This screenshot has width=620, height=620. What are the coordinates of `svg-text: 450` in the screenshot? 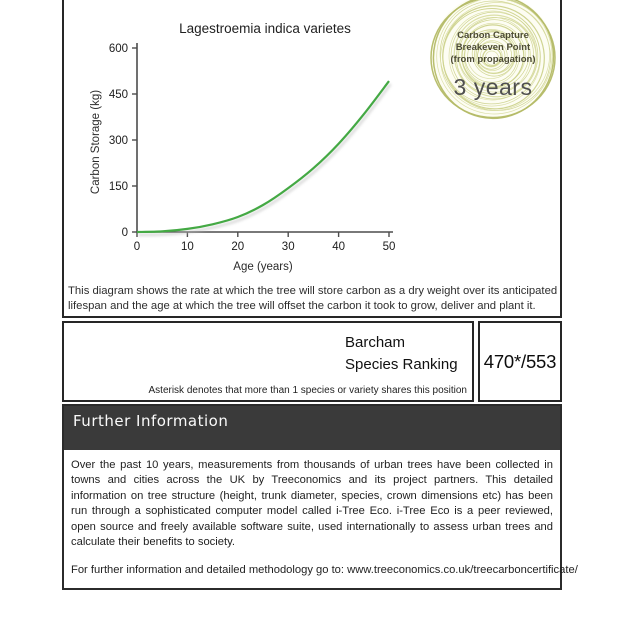 It's located at (118, 95).